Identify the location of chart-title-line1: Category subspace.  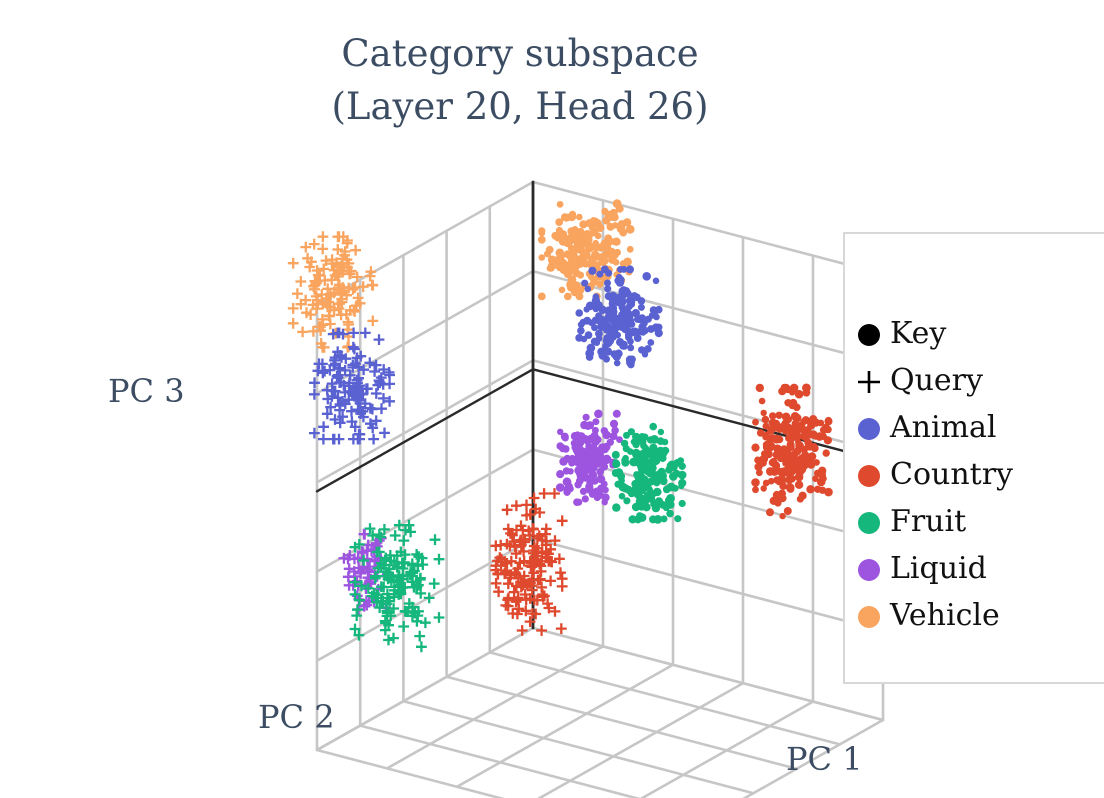
(520, 53).